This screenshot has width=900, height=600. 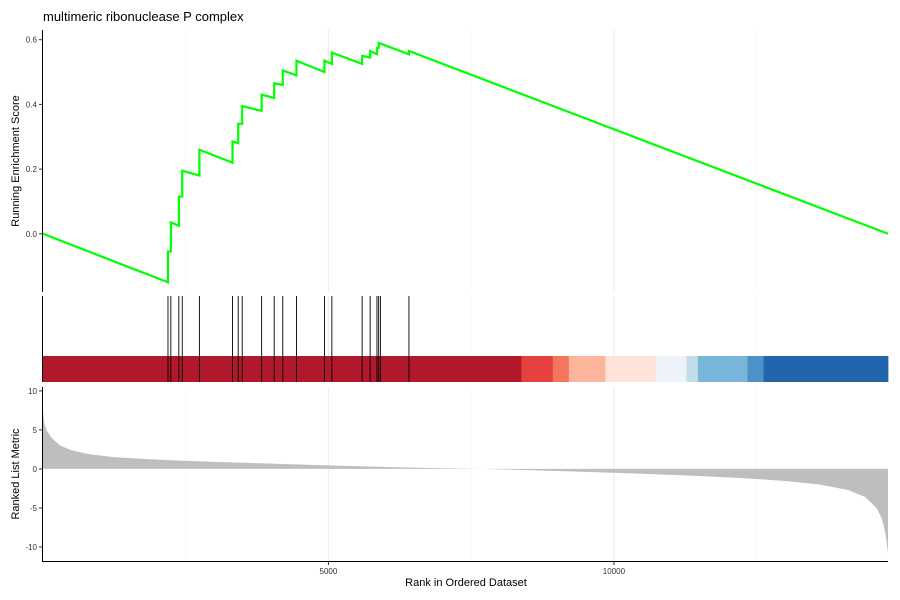 I want to click on chart-title: multimeric ribonuclease P complex, so click(x=143, y=16).